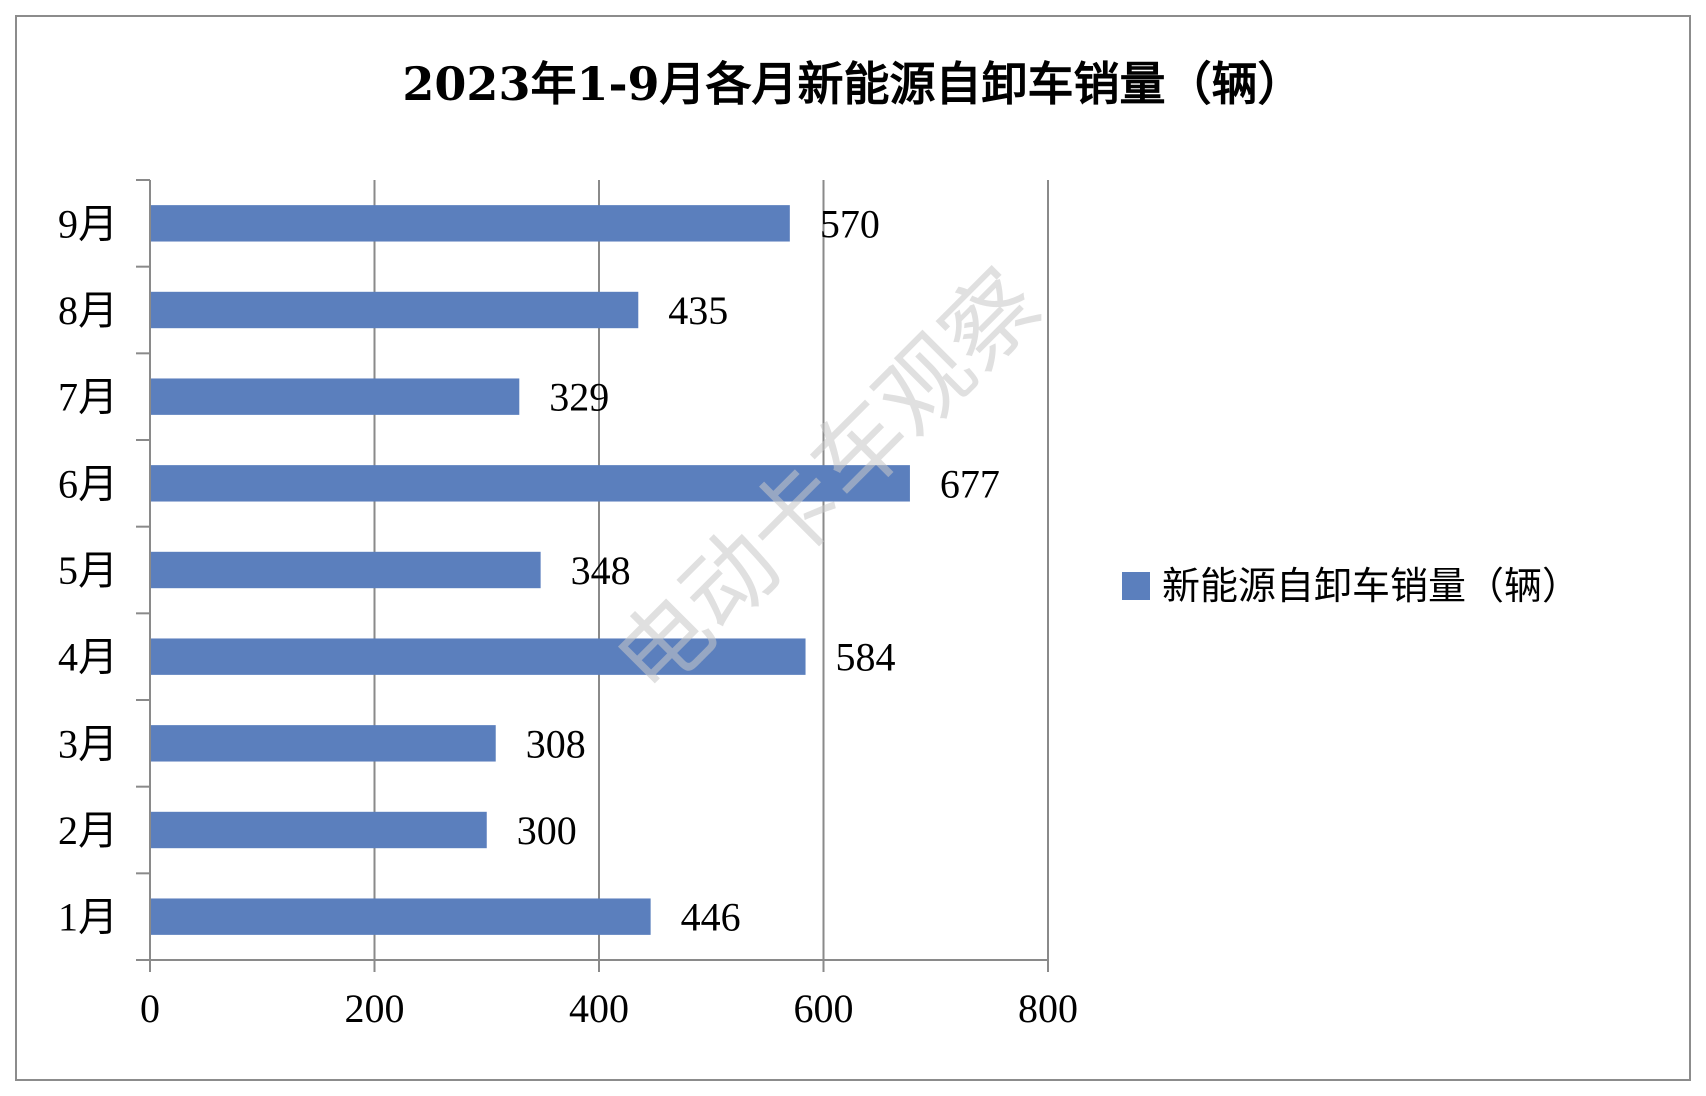 The height and width of the screenshot is (1096, 1706). Describe the element at coordinates (150, 1008) in the screenshot. I see `x-tick-label: 0` at that location.